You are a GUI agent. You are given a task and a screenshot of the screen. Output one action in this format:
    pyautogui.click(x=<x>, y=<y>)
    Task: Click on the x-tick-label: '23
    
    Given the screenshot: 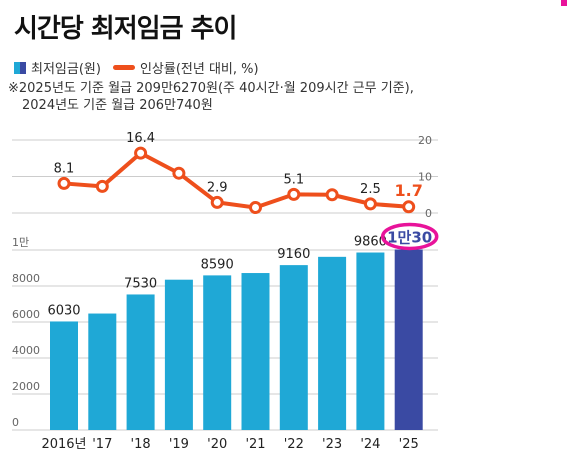 What is the action you would take?
    pyautogui.click(x=332, y=444)
    